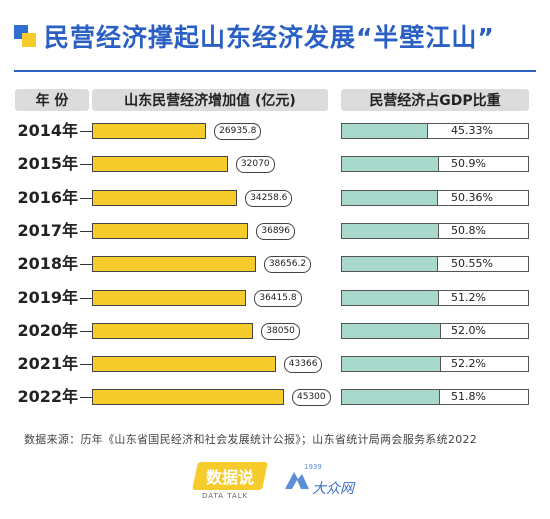 The height and width of the screenshot is (519, 550). I want to click on value-label: 43366, so click(303, 365).